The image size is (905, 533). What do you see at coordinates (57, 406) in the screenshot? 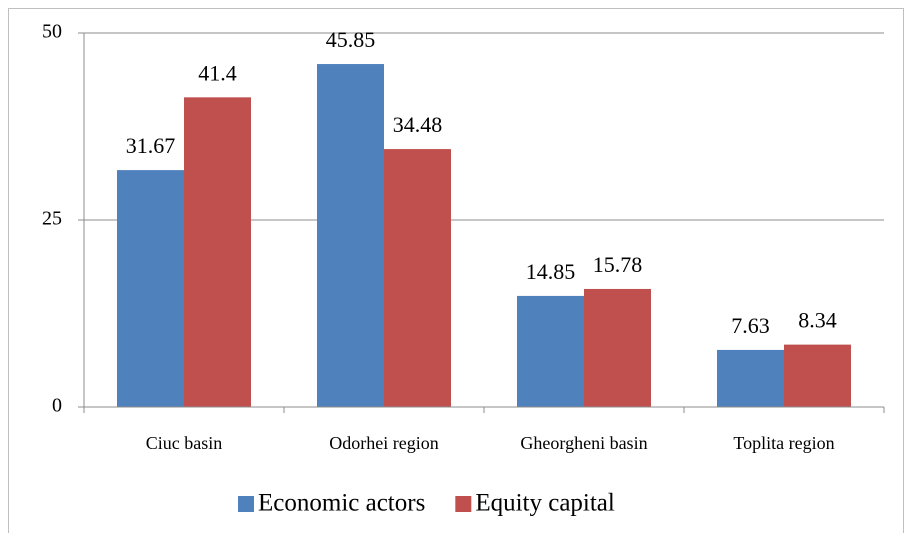
I see `y-tick-label: 0` at bounding box center [57, 406].